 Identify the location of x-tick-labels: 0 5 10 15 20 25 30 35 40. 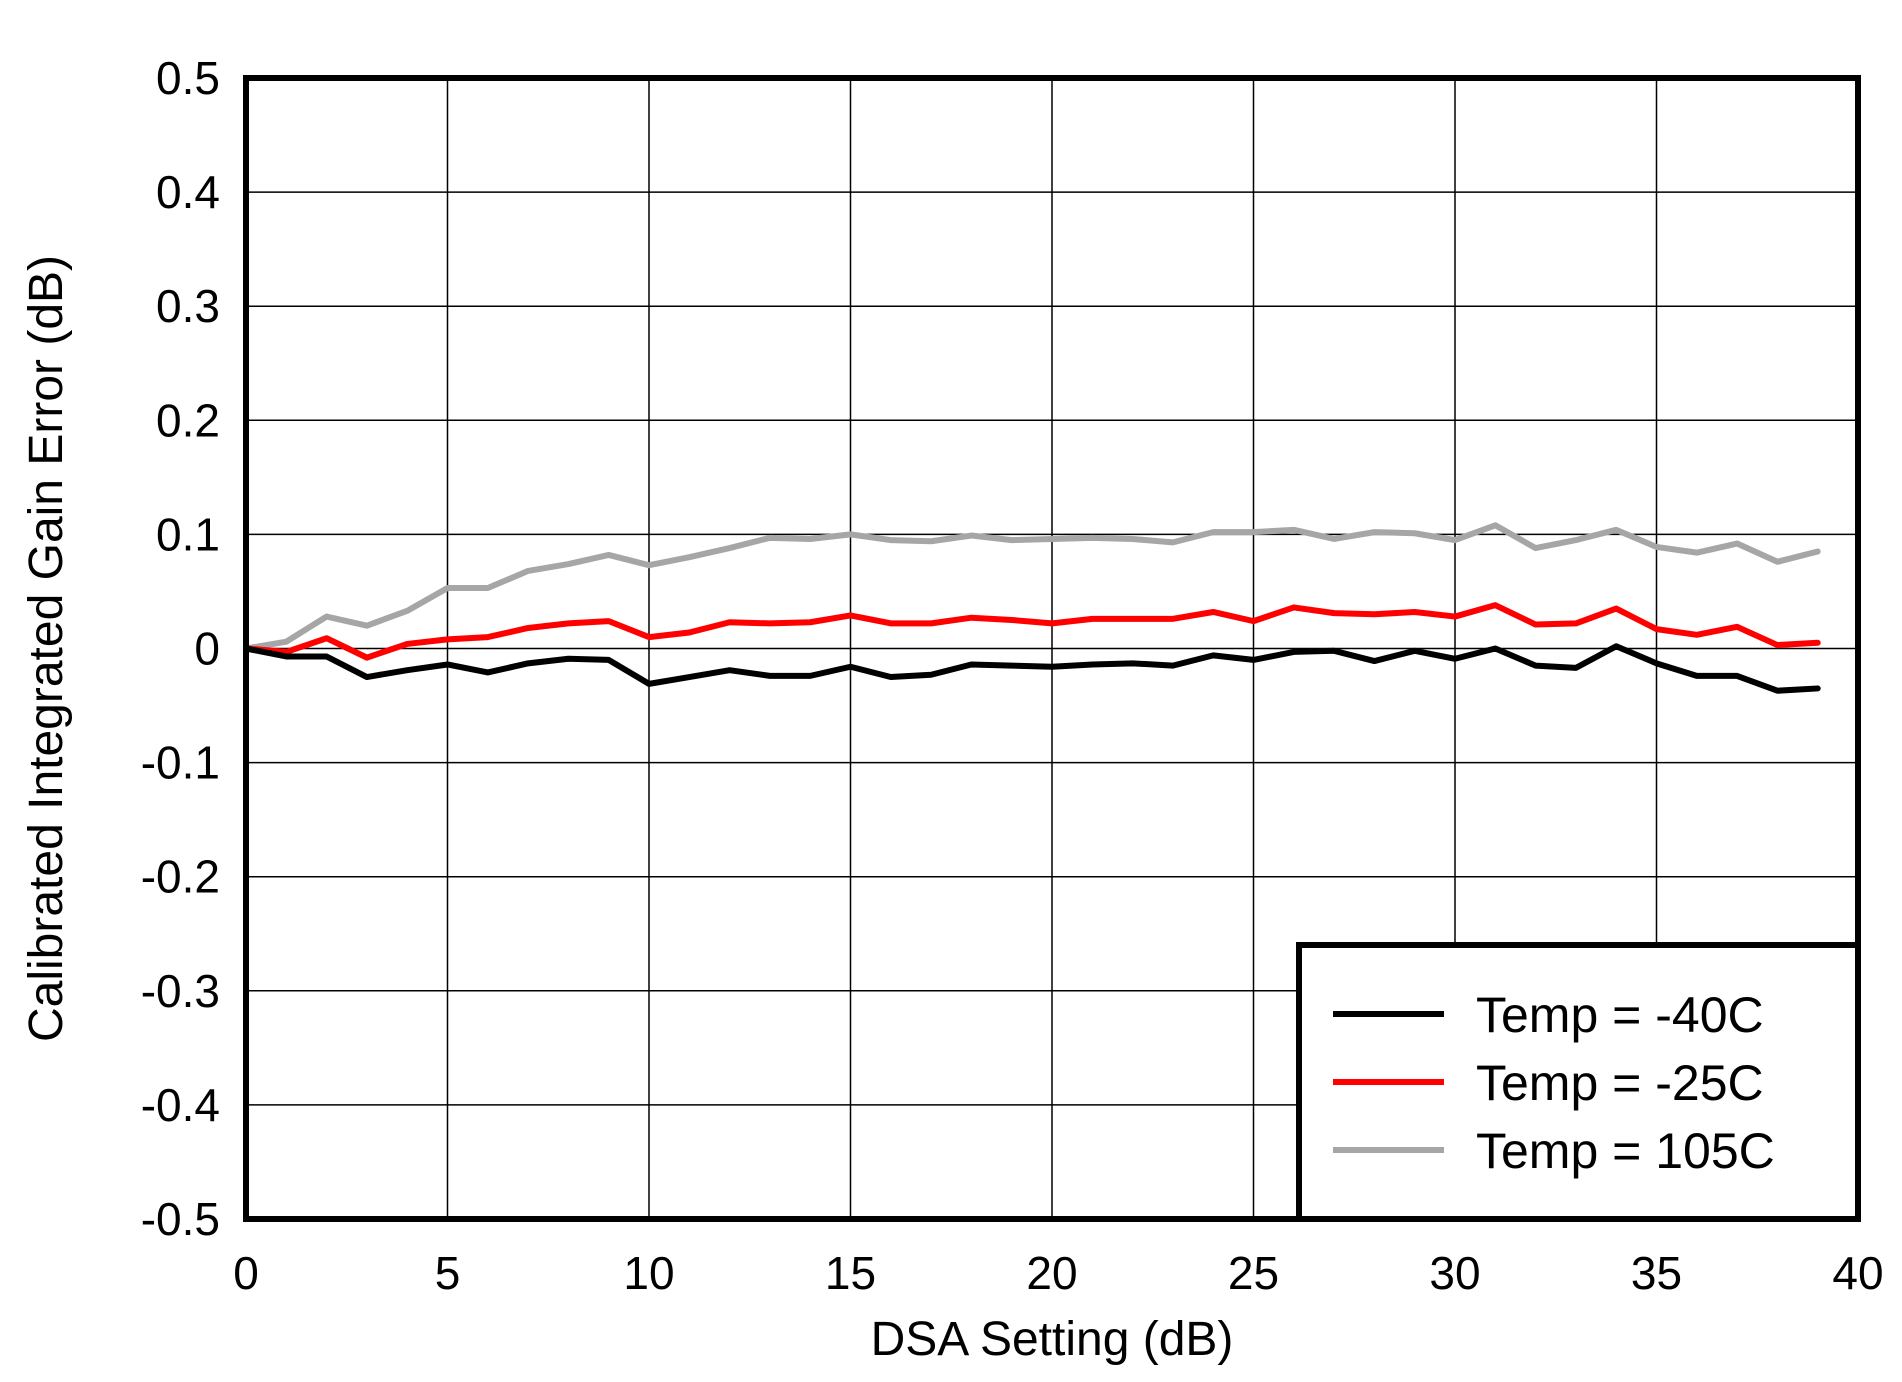
(1058, 1273).